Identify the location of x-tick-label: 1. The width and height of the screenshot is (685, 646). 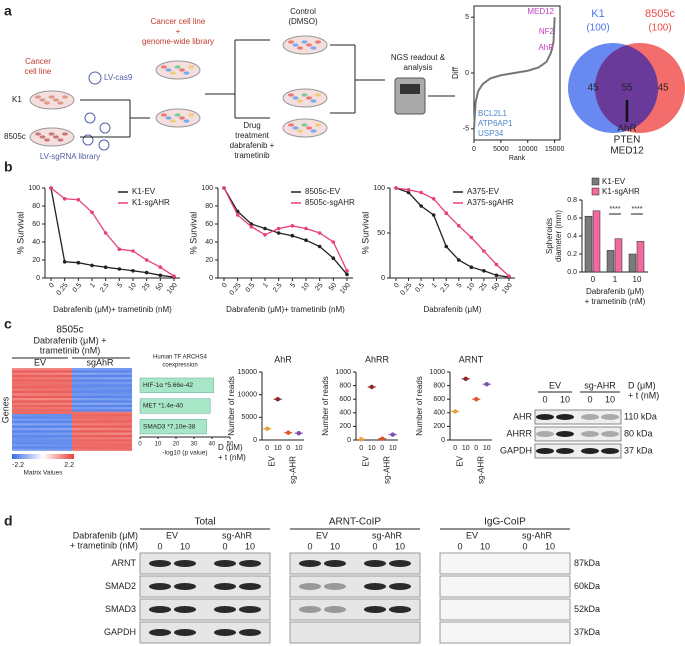
(615, 279).